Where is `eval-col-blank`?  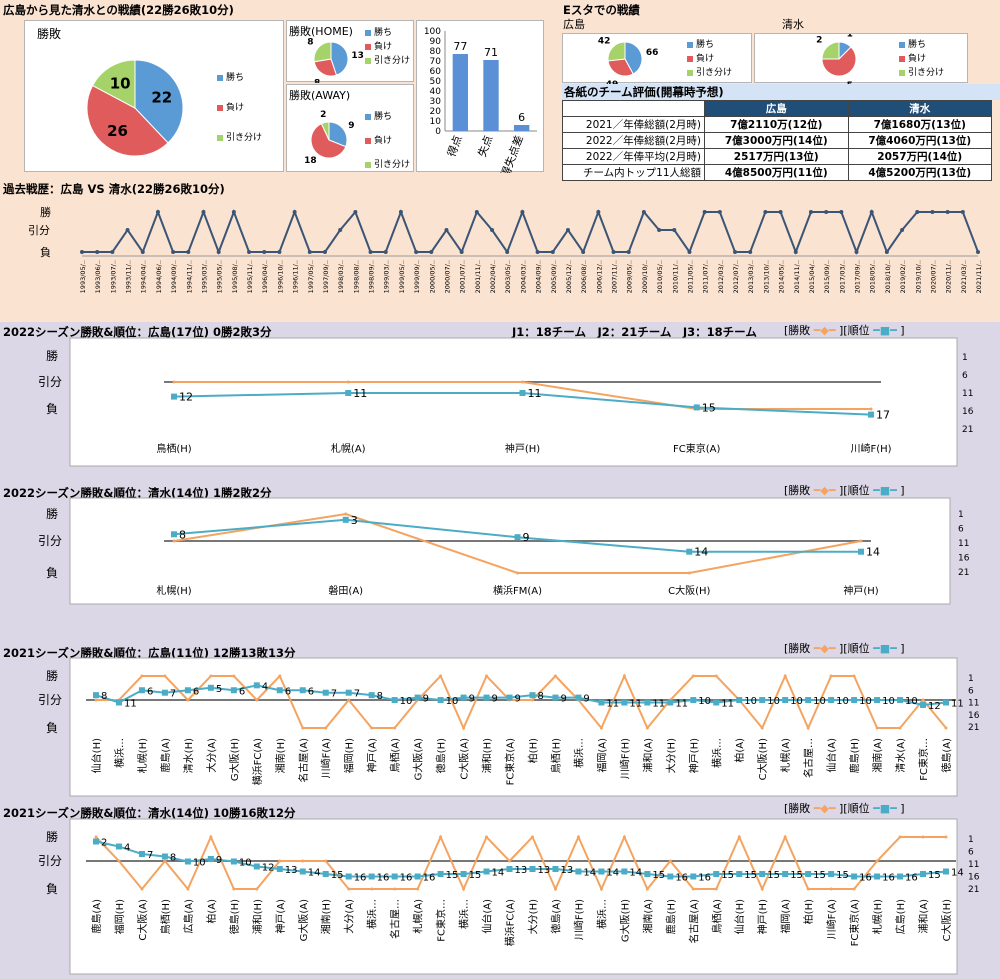 eval-col-blank is located at coordinates (633, 108).